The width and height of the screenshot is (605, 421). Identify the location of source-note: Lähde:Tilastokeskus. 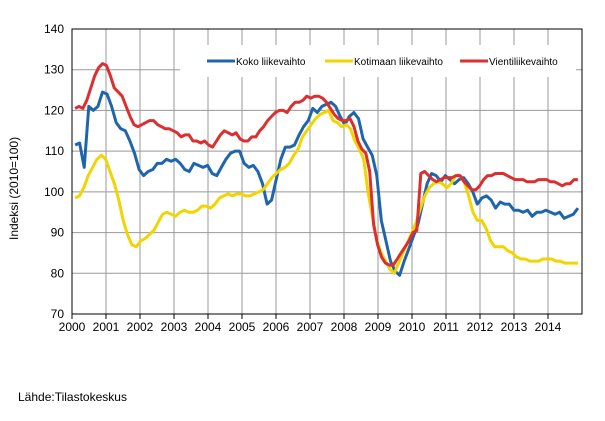
(72, 397).